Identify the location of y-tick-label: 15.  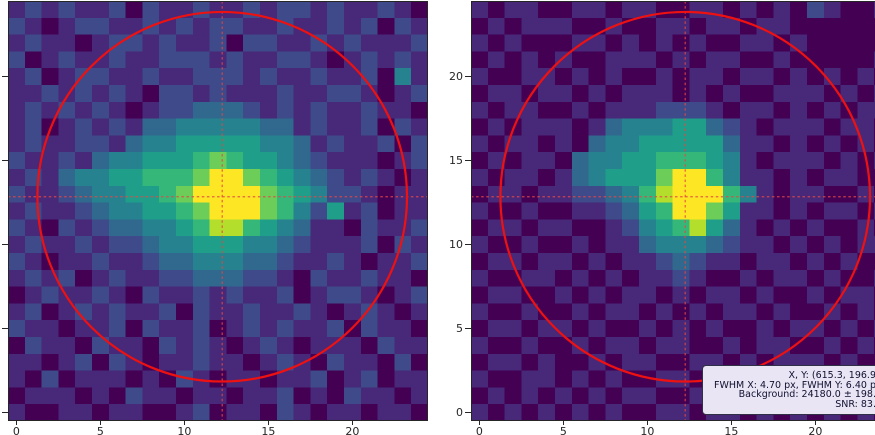
(456, 160).